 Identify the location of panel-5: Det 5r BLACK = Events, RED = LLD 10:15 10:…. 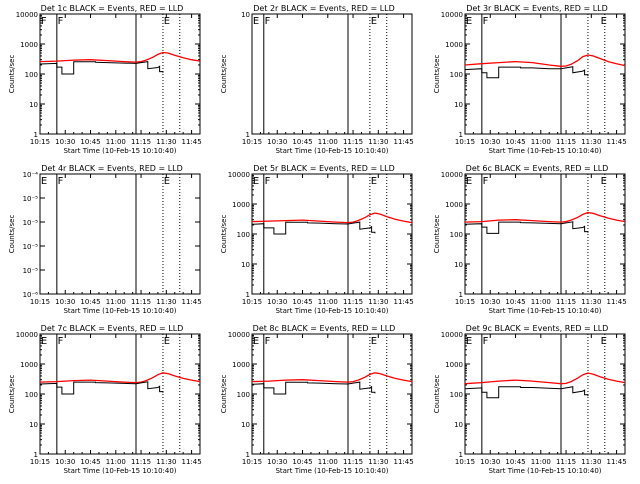
(317, 239).